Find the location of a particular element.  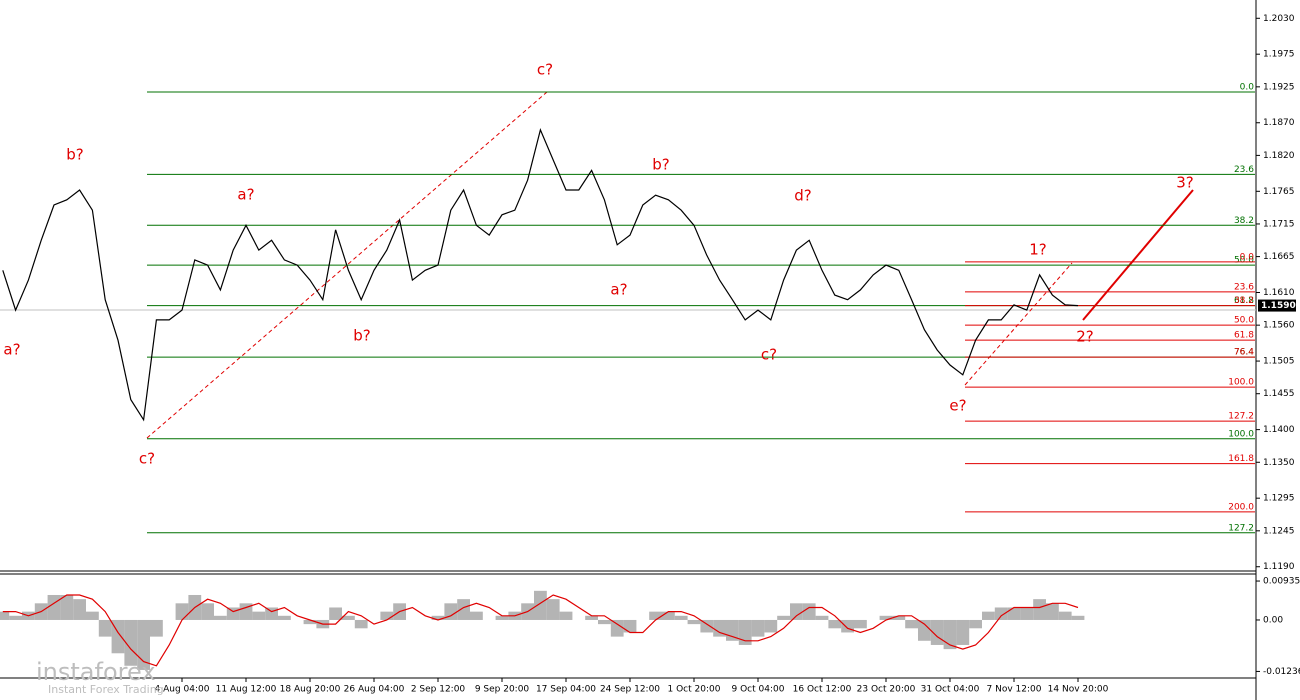

x-tick-label: 9 Oct 04:00 is located at coordinates (758, 690).